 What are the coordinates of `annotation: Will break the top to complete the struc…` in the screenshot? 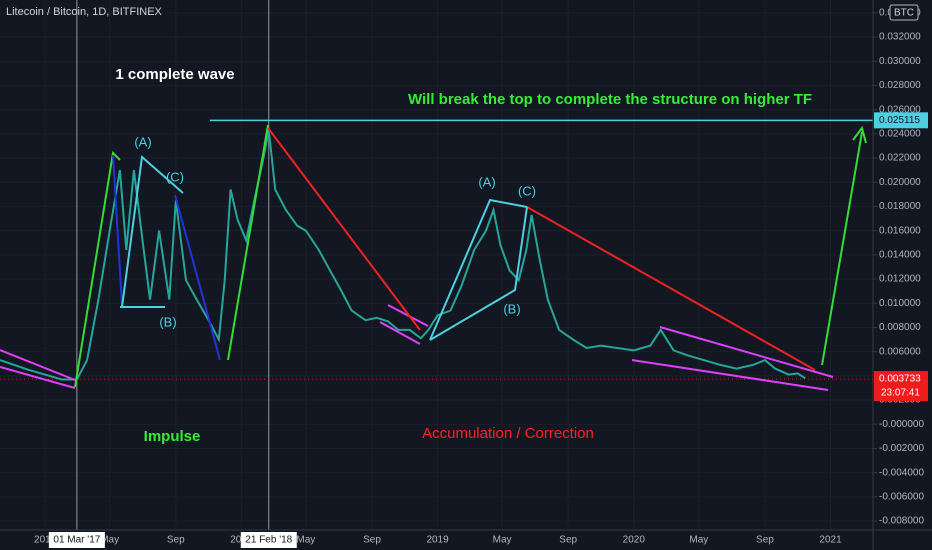 It's located at (610, 99).